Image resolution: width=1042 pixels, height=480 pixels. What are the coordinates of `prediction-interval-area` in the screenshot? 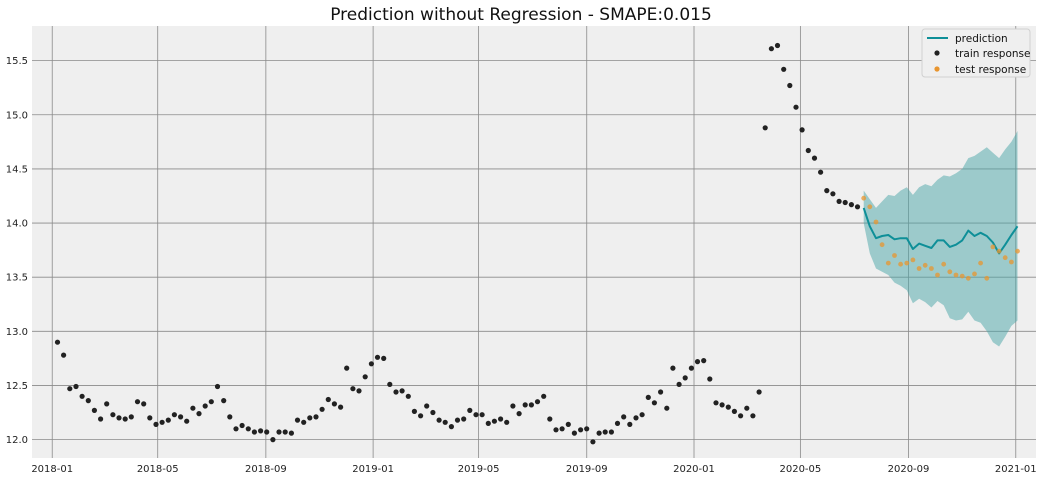 It's located at (940, 239).